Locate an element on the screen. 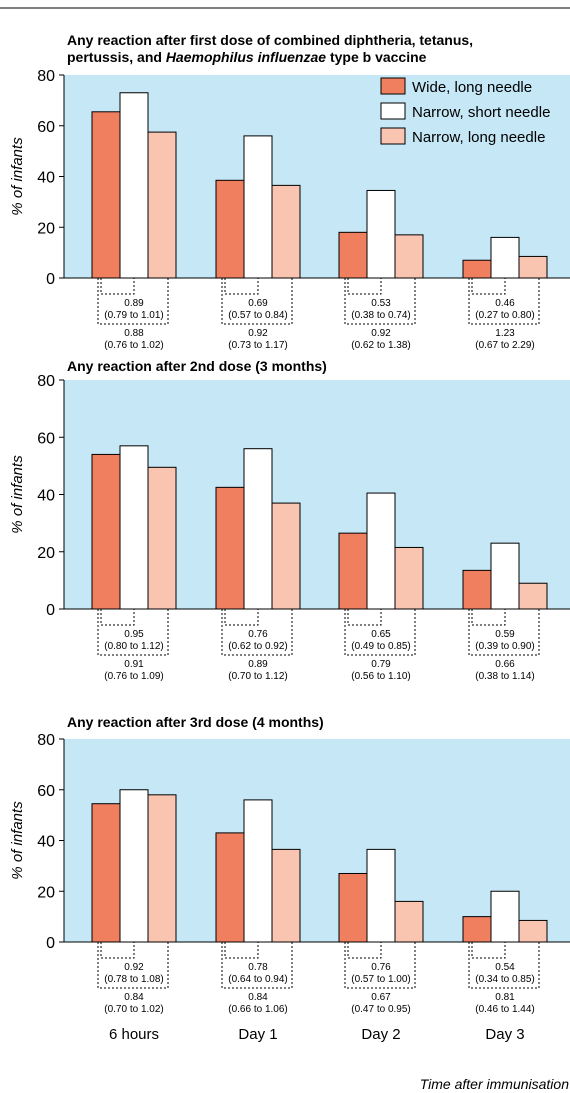  ci-inner: (0.39 to 0.90) is located at coordinates (504, 646).